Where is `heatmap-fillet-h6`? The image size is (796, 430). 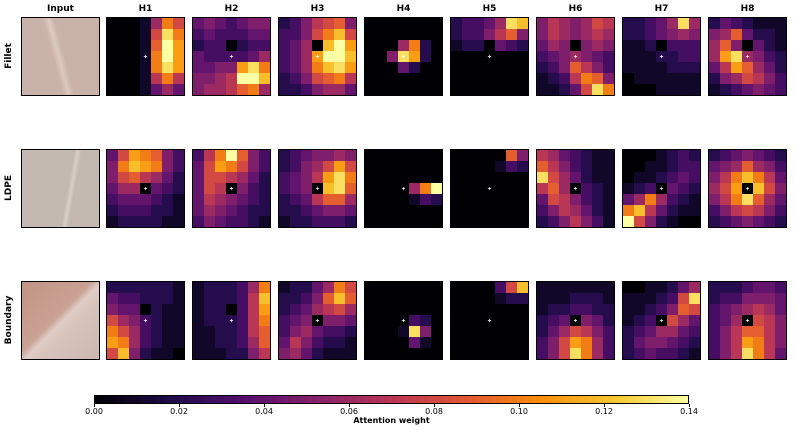 heatmap-fillet-h6 is located at coordinates (575, 56).